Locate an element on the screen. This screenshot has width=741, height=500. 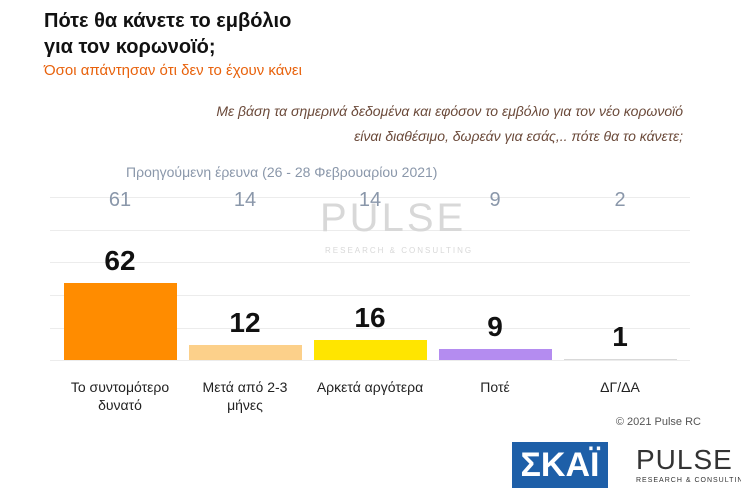
x-tick-label: Αρκετά αργότερα is located at coordinates (370, 387).